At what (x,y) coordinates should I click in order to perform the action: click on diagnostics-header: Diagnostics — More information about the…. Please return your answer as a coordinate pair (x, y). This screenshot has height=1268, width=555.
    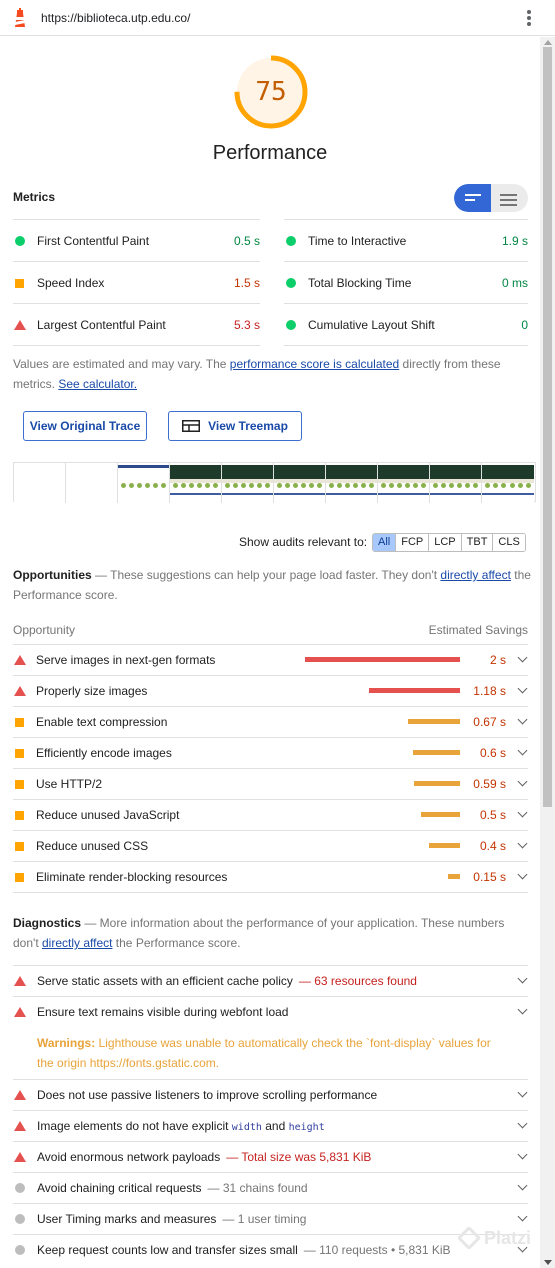
    Looking at the image, I should click on (259, 933).